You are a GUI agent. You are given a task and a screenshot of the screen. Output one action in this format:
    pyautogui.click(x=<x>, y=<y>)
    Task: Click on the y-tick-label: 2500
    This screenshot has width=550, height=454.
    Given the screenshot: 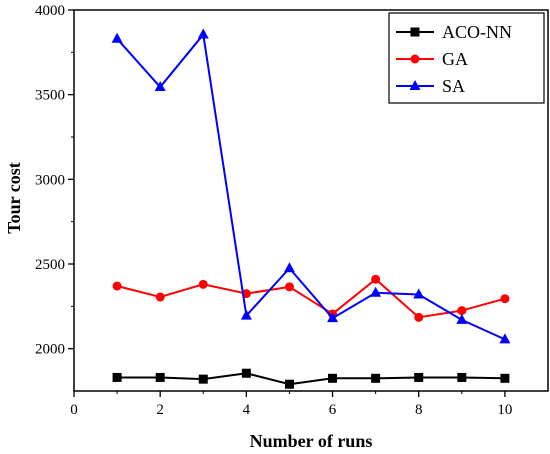 What is the action you would take?
    pyautogui.click(x=50, y=265)
    